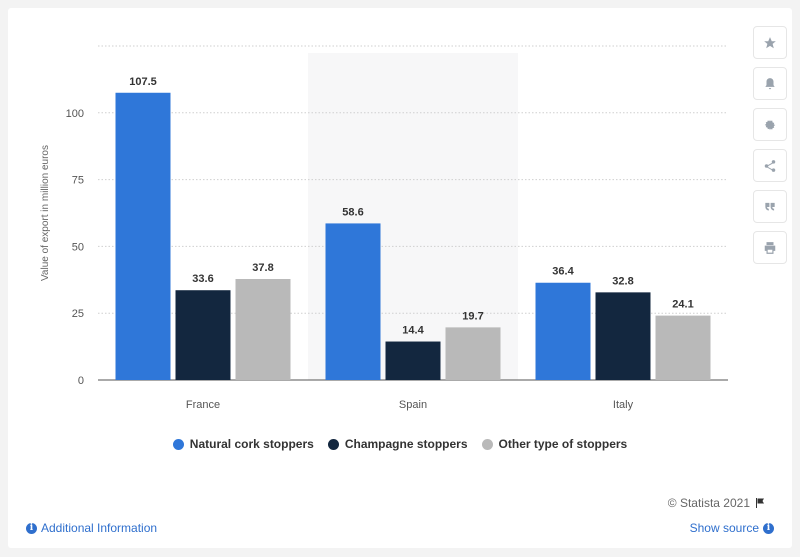 This screenshot has height=557, width=800. Describe the element at coordinates (262, 268) in the screenshot. I see `data-label: 37.8` at that location.